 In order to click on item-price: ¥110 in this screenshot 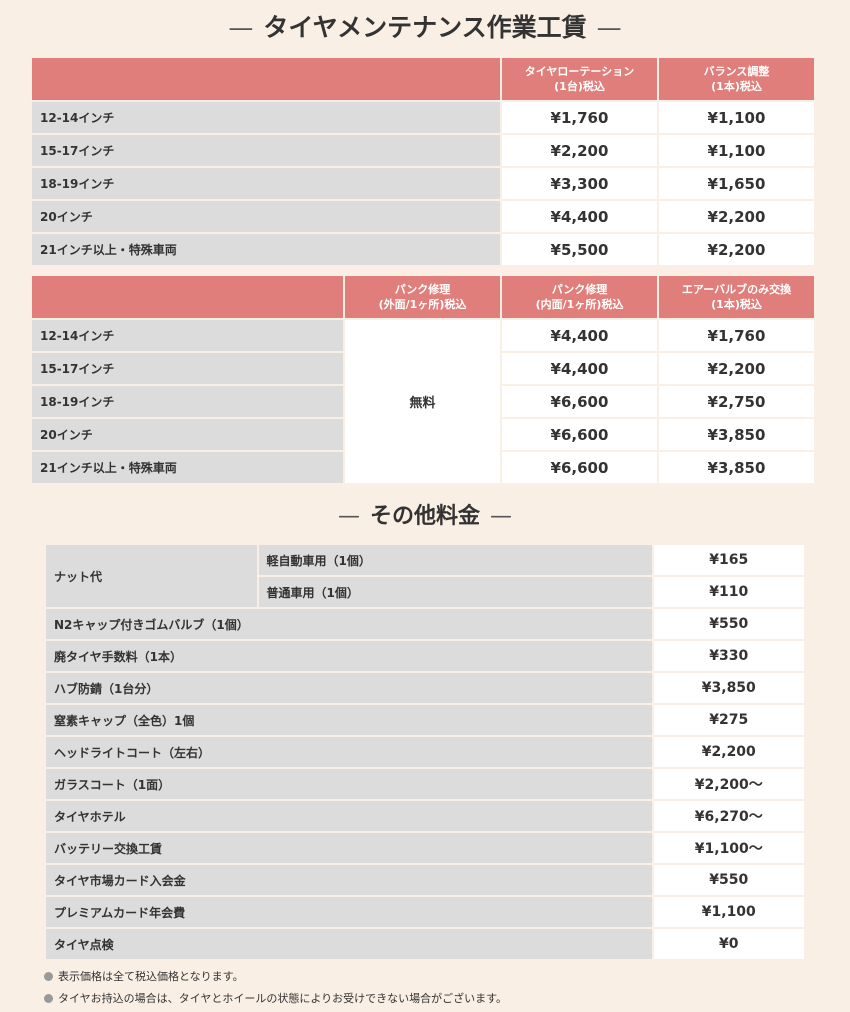, I will do `click(728, 592)`.